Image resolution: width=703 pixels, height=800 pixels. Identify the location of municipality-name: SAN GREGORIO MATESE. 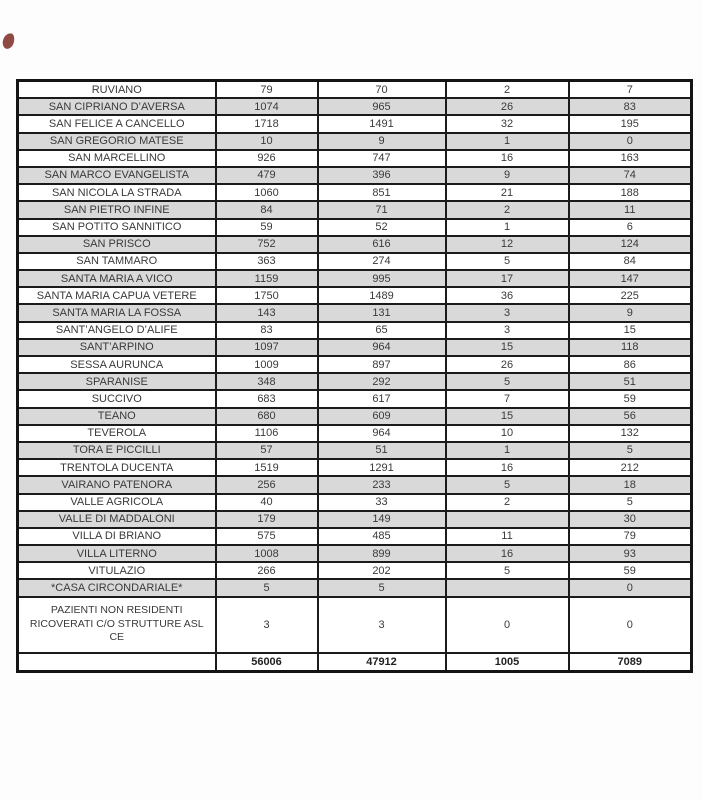
(116, 141).